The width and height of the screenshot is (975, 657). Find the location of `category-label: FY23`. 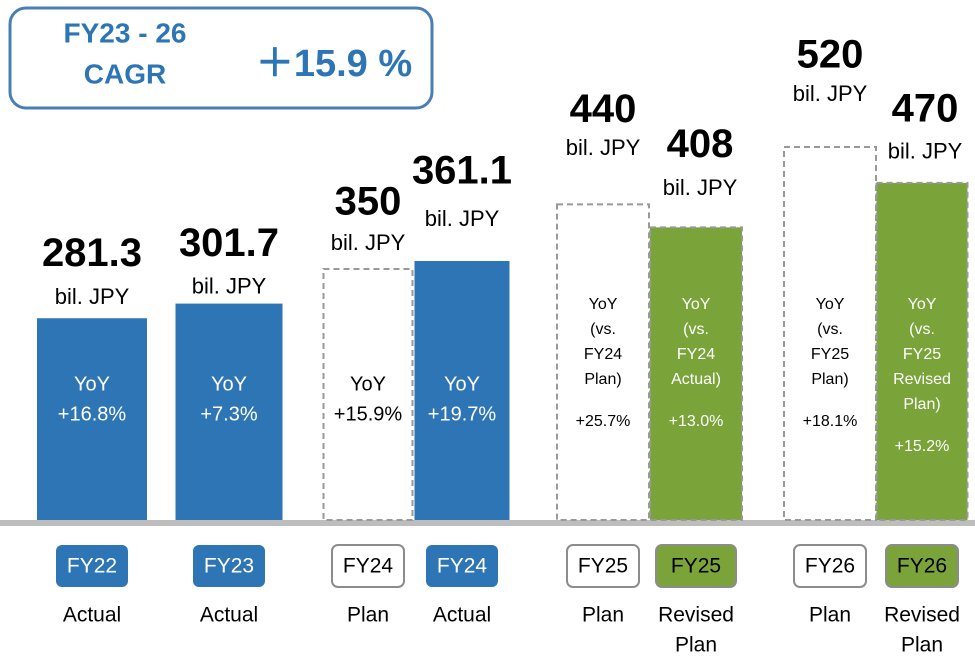

category-label: FY23 is located at coordinates (229, 566).